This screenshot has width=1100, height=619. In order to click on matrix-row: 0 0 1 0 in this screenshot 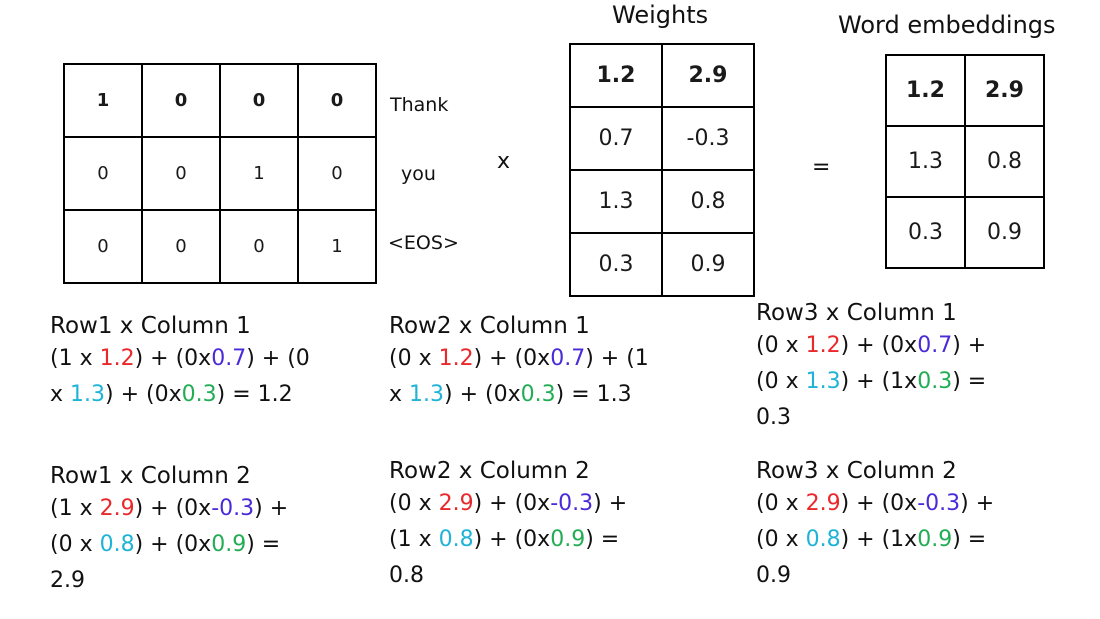, I will do `click(220, 173)`.